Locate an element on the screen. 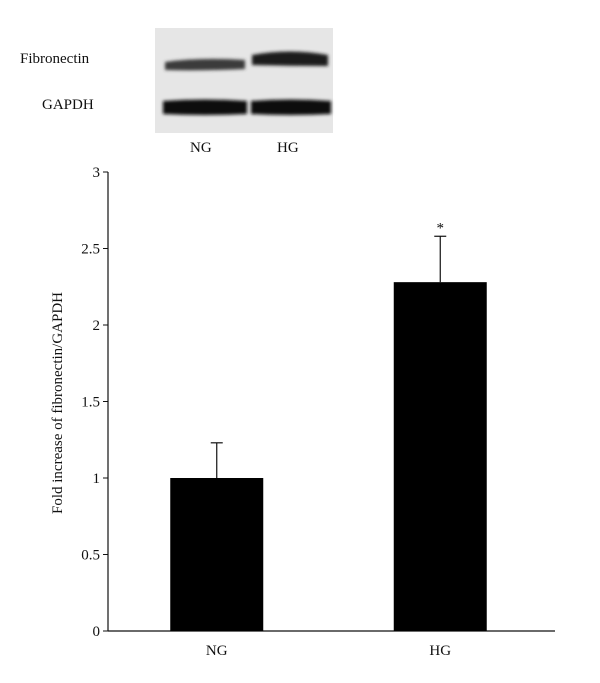 This screenshot has height=683, width=600. blot-band-fibronectin-hg is located at coordinates (290, 58).